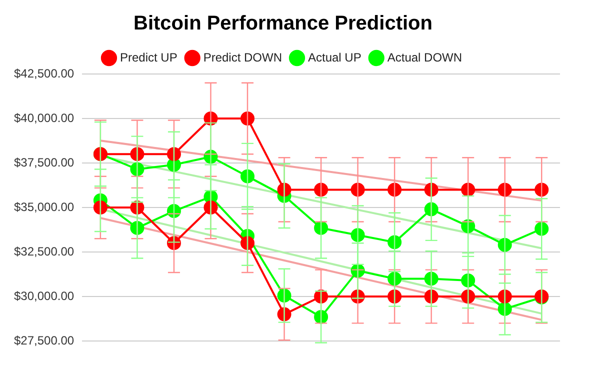 Image resolution: width=600 pixels, height=371 pixels. Describe the element at coordinates (335, 57) in the screenshot. I see `legend-label: Actual UP` at that location.